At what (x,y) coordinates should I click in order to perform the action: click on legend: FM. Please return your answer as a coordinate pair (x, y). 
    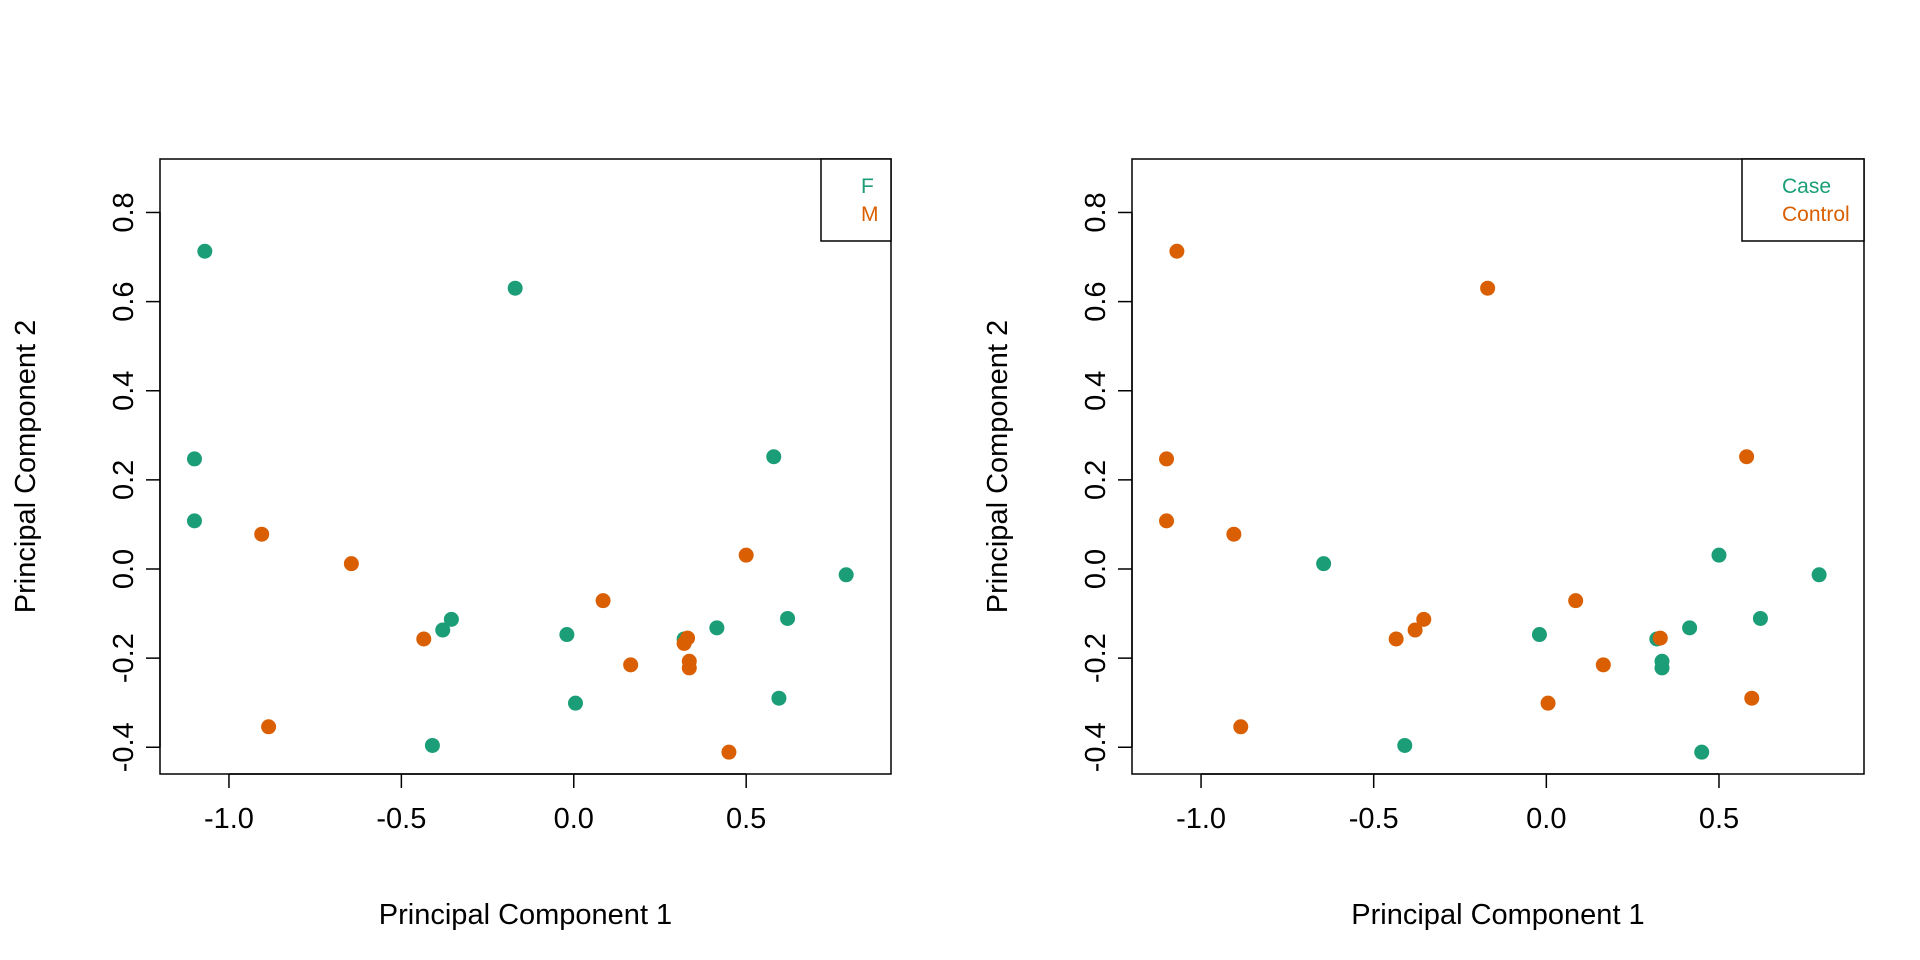
    Looking at the image, I should click on (856, 200).